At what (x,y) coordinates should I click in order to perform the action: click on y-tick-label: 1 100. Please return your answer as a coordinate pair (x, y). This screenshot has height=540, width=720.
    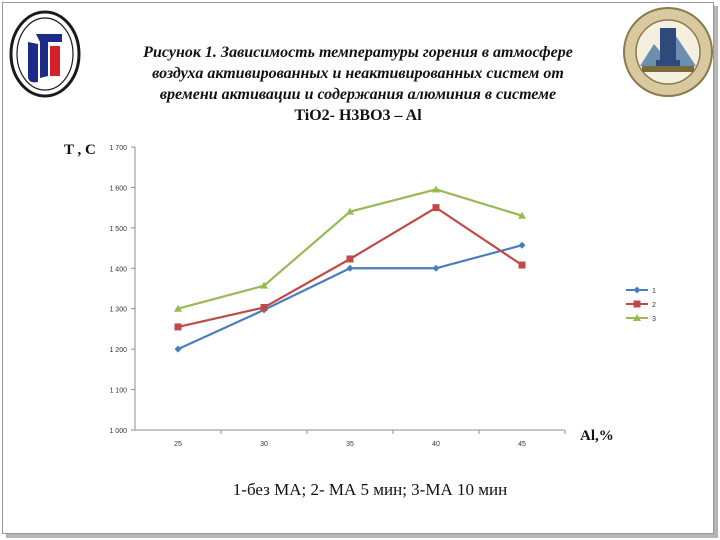
    Looking at the image, I should click on (118, 391).